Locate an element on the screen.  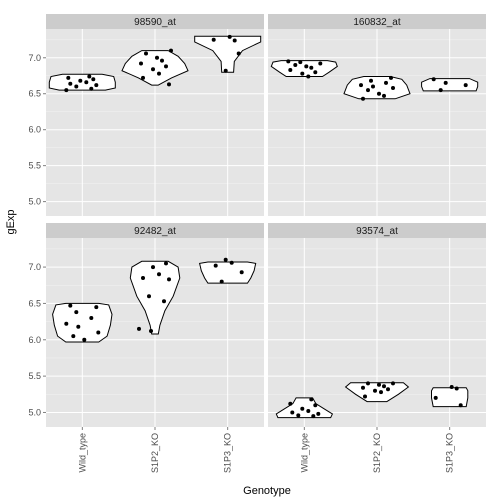
facet-title: 160832_at is located at coordinates (376, 22).